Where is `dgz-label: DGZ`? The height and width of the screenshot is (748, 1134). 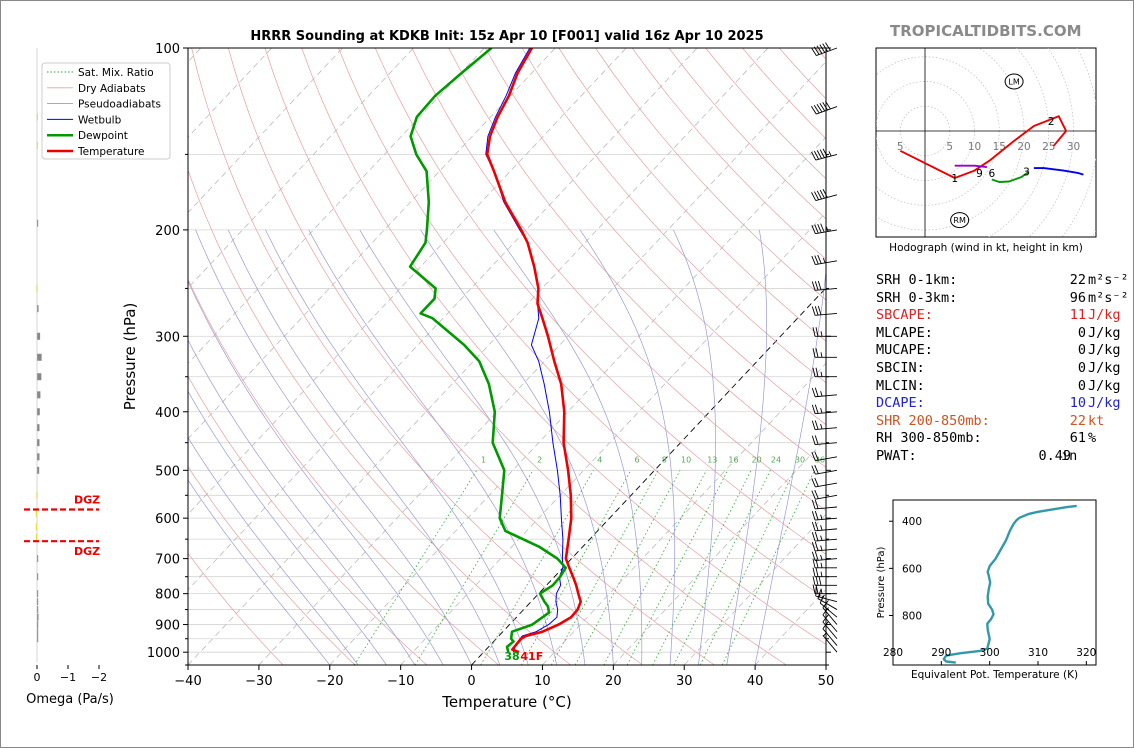
dgz-label: DGZ is located at coordinates (87, 500).